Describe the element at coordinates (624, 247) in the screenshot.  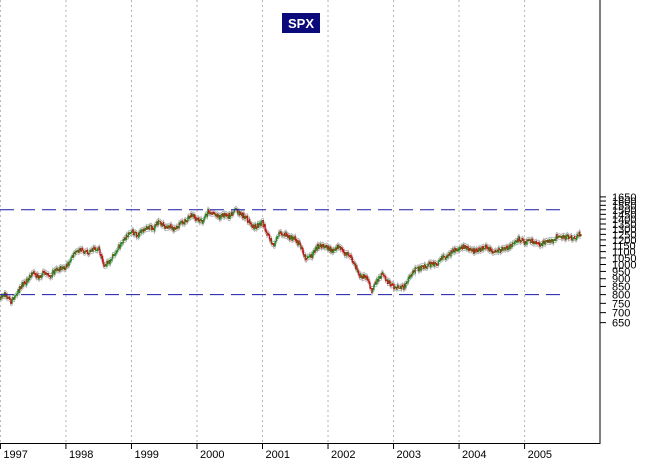
I see `y-tick-label-1150: 1150` at that location.